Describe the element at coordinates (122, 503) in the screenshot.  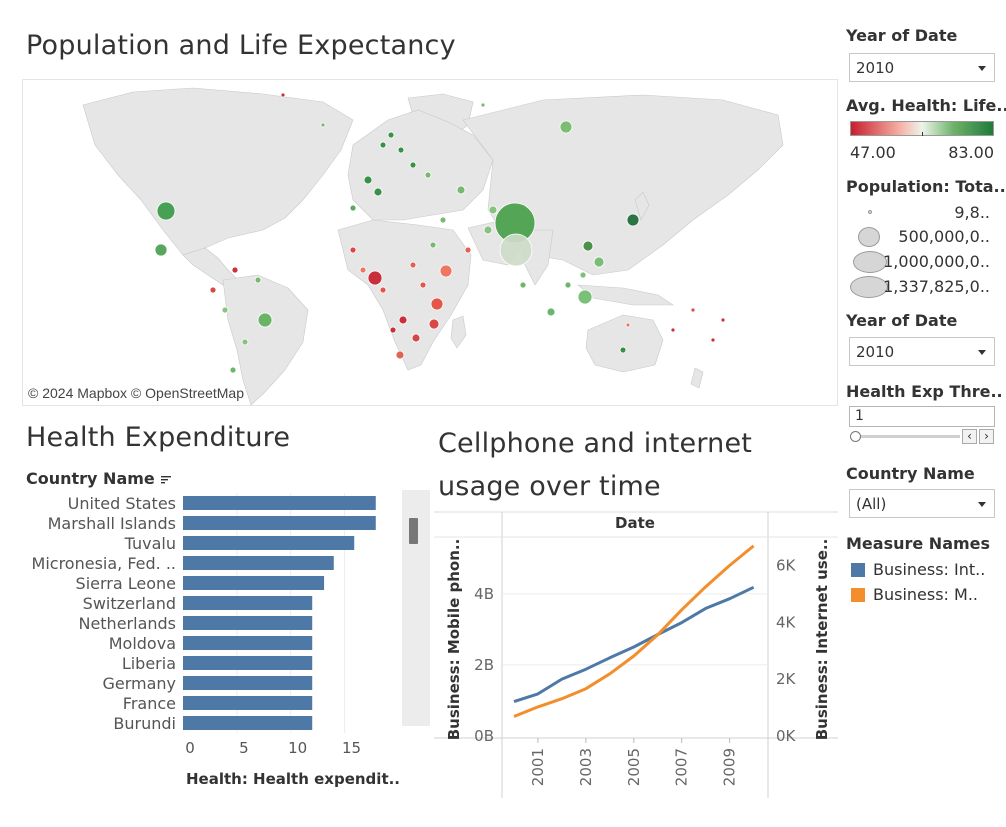
I see `bar-category-label: United States` at that location.